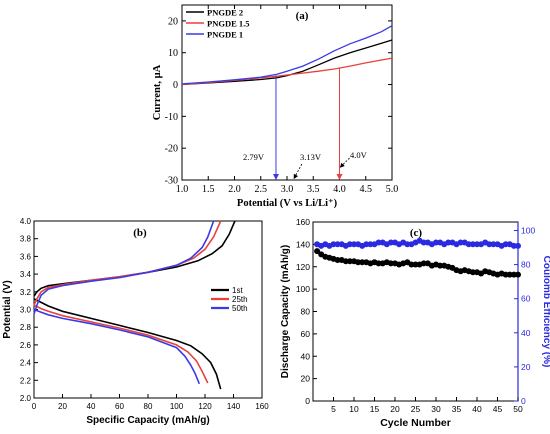 This screenshot has width=550, height=434. Describe the element at coordinates (395, 409) in the screenshot. I see `x-tick-label-c: 20` at that location.